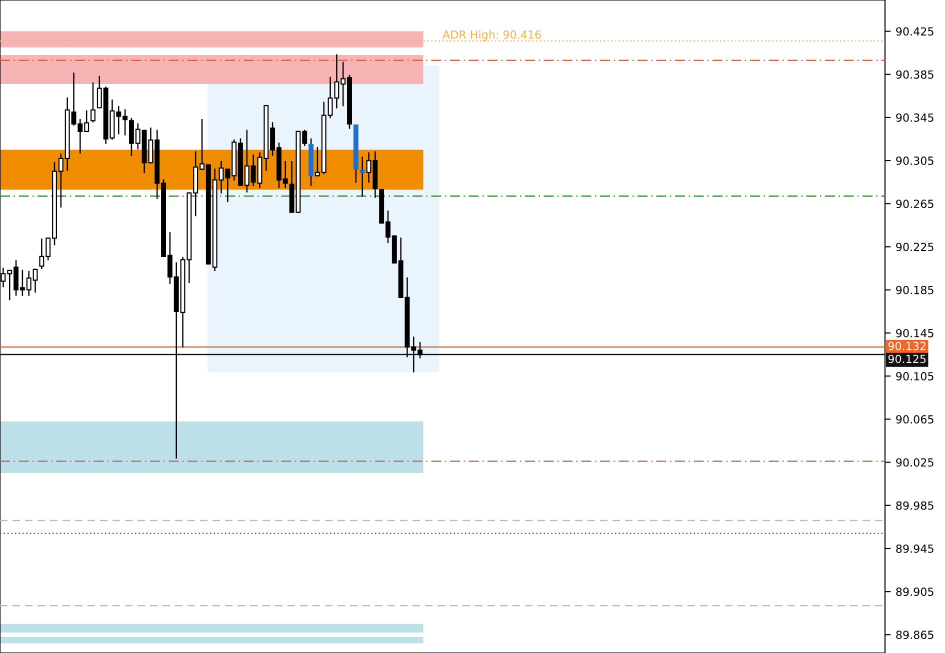 This screenshot has height=653, width=945. What do you see at coordinates (907, 346) in the screenshot?
I see `ref-line-label: 90.132` at bounding box center [907, 346].